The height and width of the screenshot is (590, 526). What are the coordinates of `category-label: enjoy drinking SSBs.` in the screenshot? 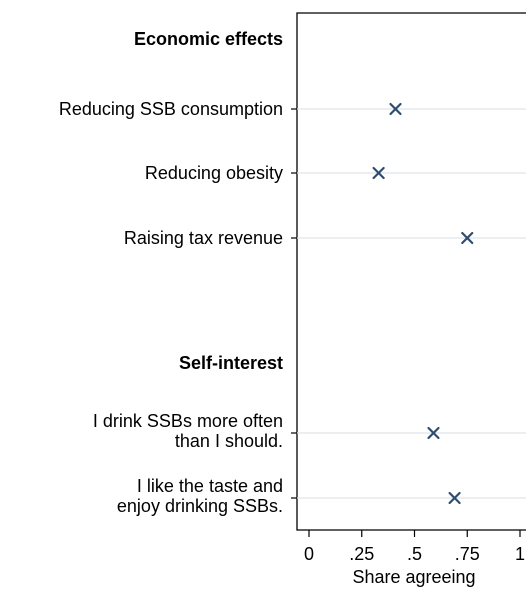 It's located at (200, 506).